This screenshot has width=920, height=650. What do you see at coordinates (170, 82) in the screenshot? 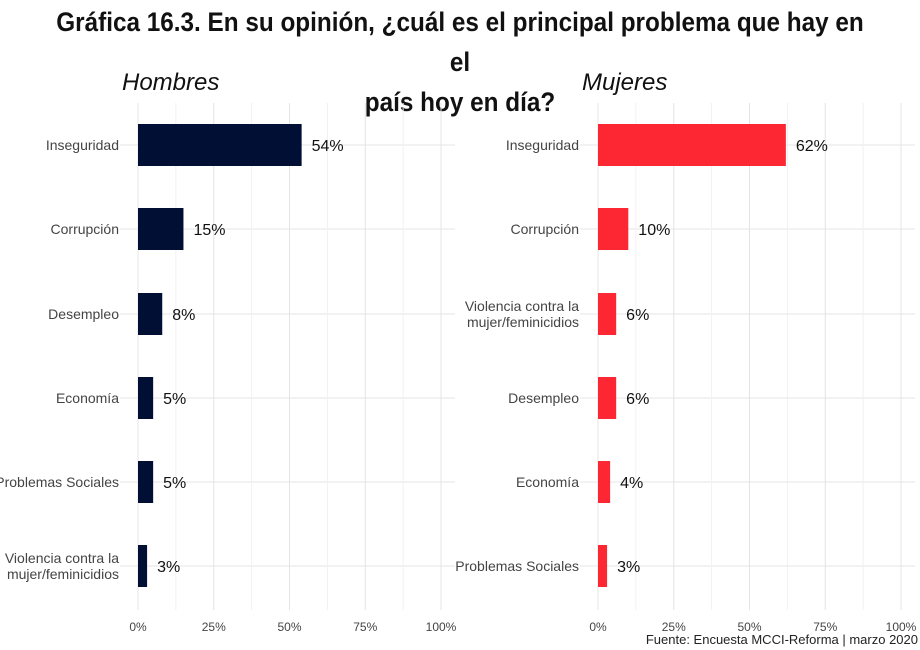
I see `facet-title: Hombres` at bounding box center [170, 82].